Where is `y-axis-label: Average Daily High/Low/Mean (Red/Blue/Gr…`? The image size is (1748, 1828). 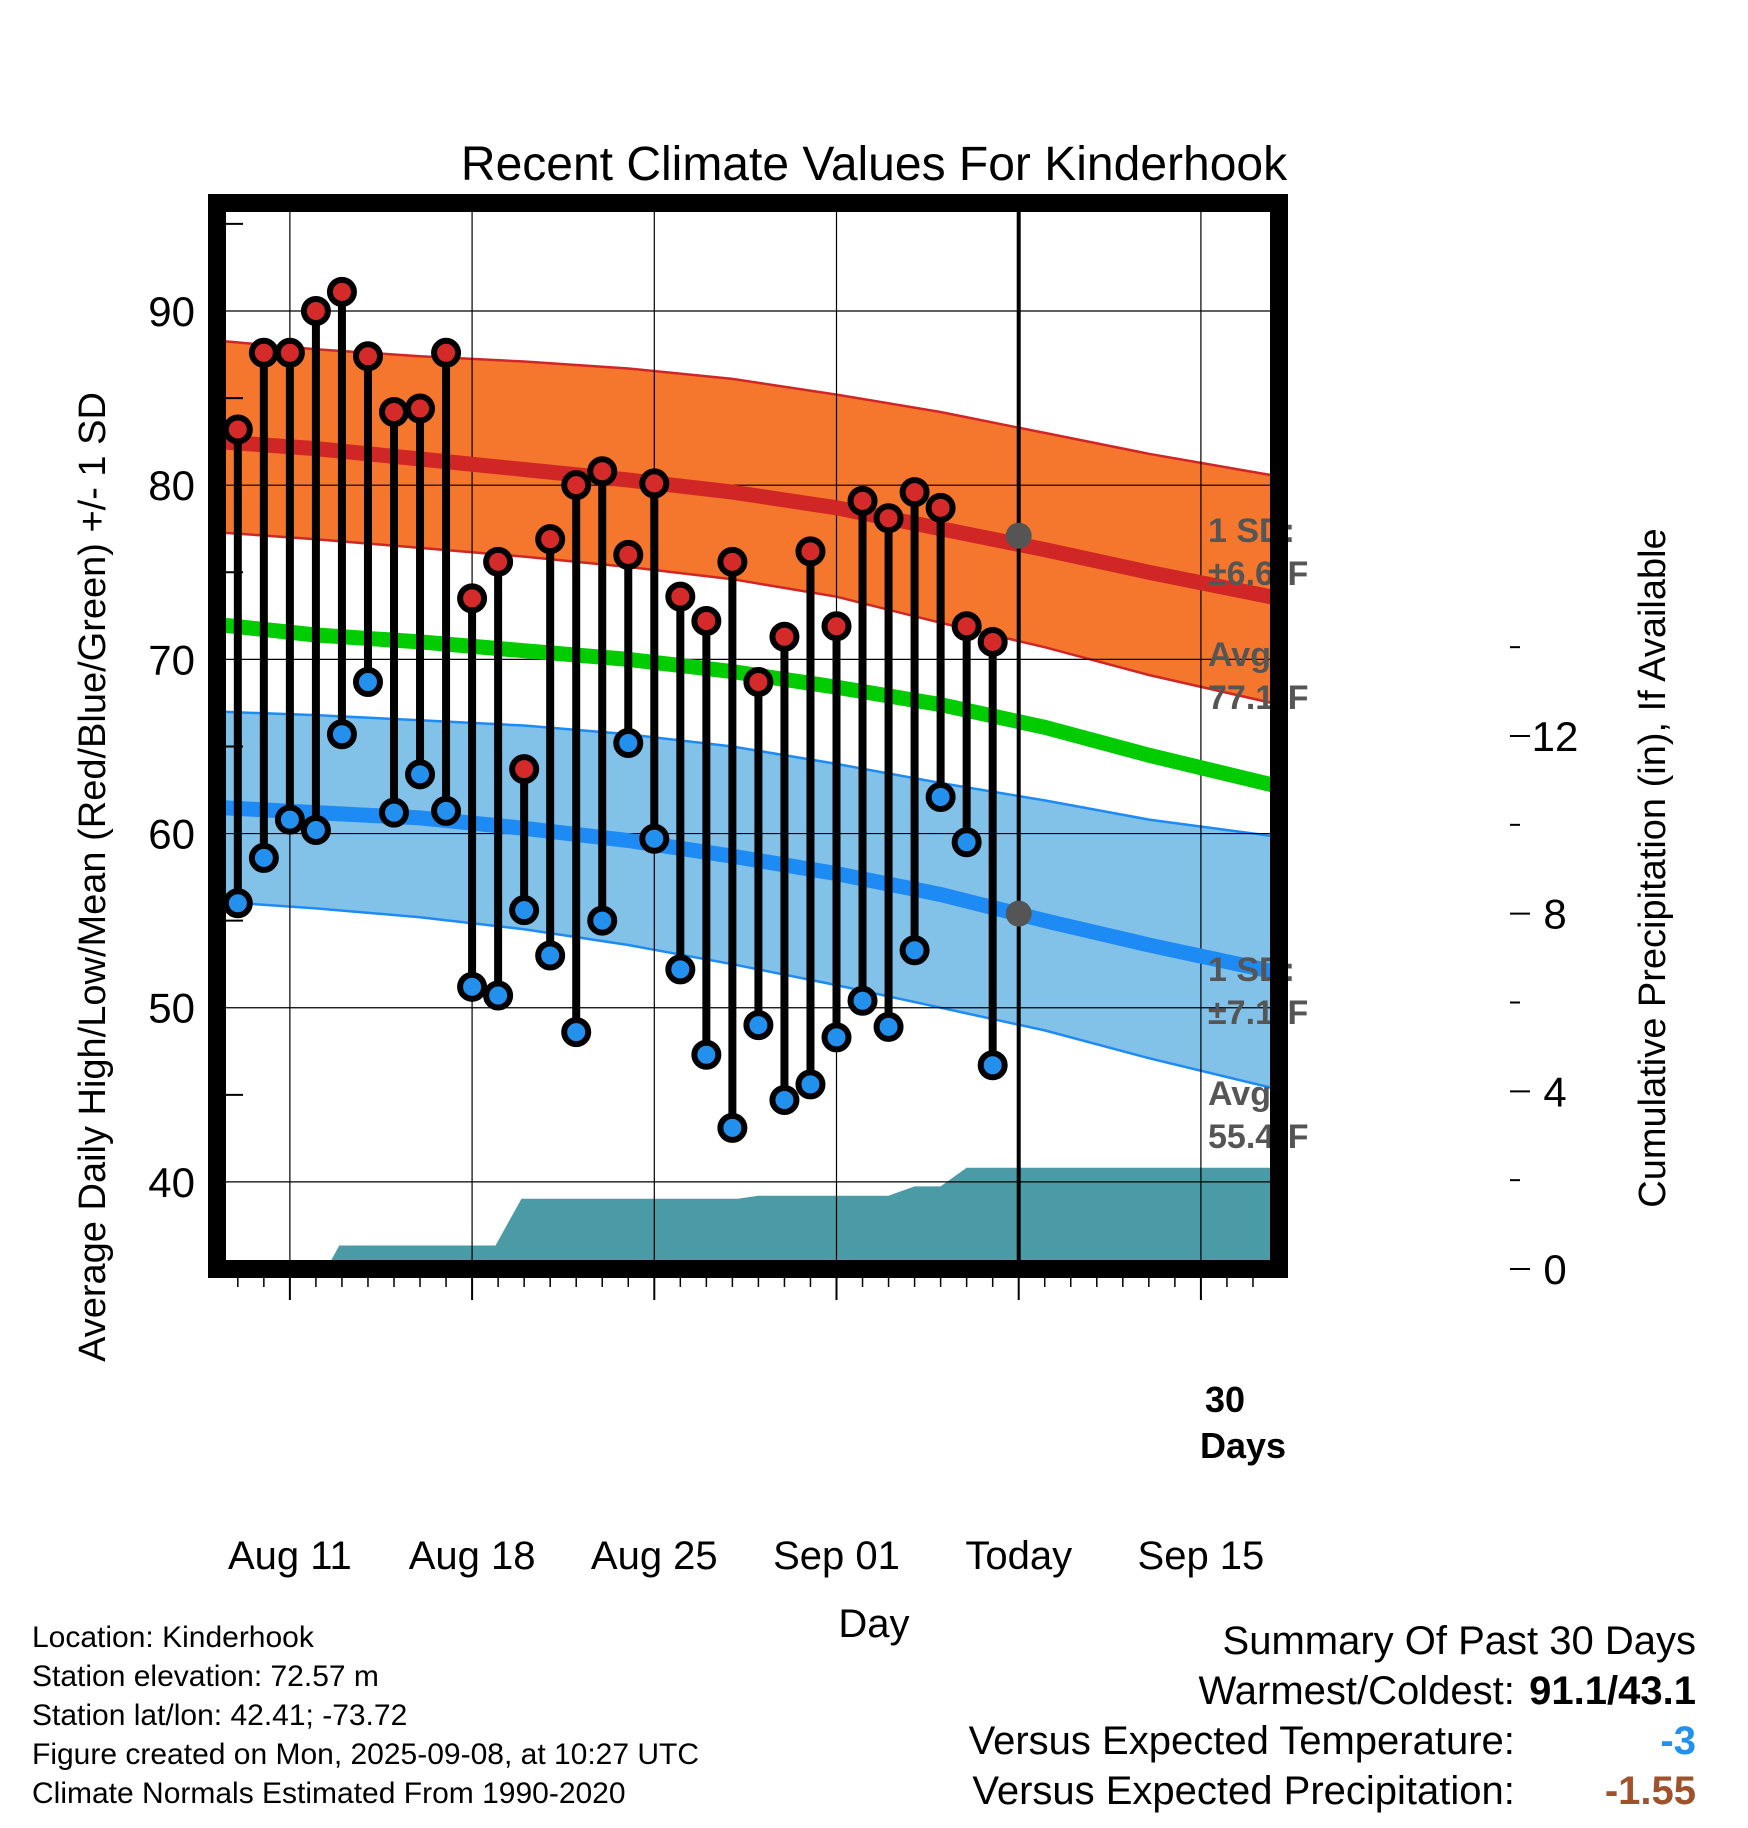
y-axis-label: Average Daily High/Low/Mean (Red/Blue/Gr… is located at coordinates (93, 877).